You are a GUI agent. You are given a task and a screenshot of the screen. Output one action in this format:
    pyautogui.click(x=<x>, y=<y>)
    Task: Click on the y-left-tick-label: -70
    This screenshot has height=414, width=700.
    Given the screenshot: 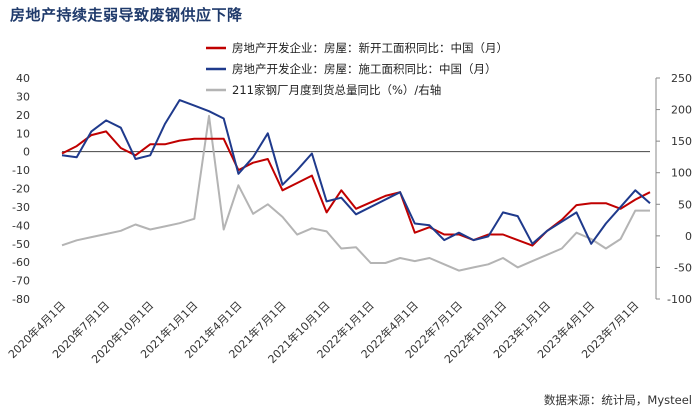 What is the action you would take?
    pyautogui.click(x=21, y=281)
    